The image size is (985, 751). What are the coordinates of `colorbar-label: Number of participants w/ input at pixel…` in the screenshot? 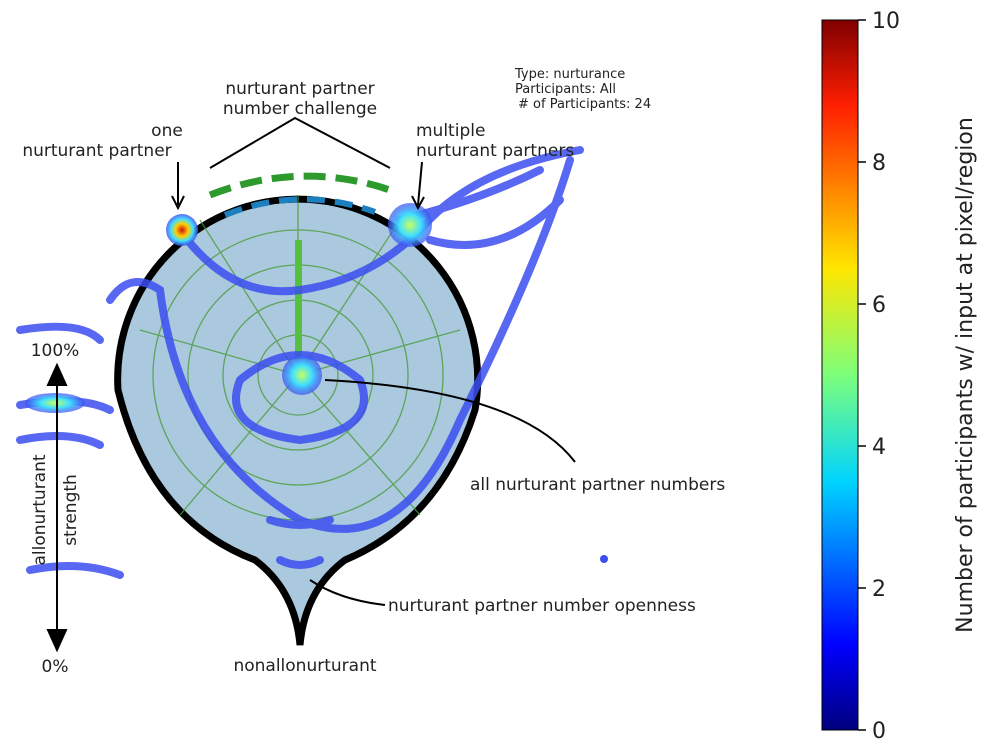 It's located at (965, 375).